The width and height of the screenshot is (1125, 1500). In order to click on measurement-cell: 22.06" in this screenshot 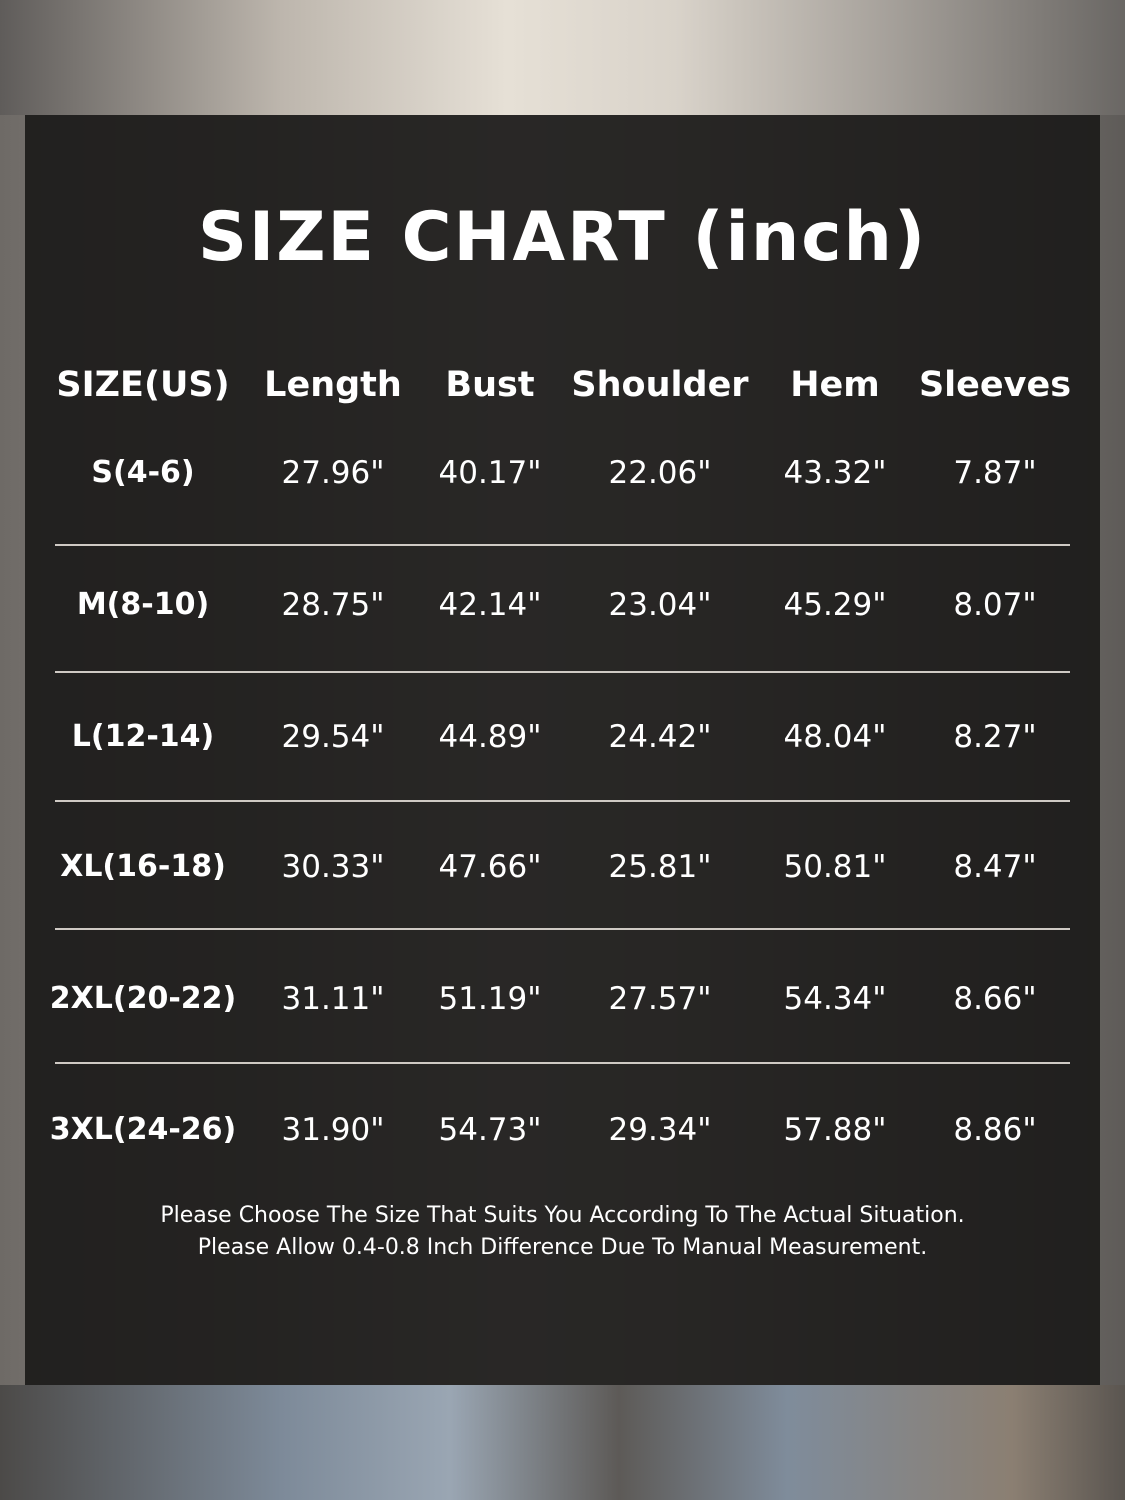, I will do `click(660, 473)`.